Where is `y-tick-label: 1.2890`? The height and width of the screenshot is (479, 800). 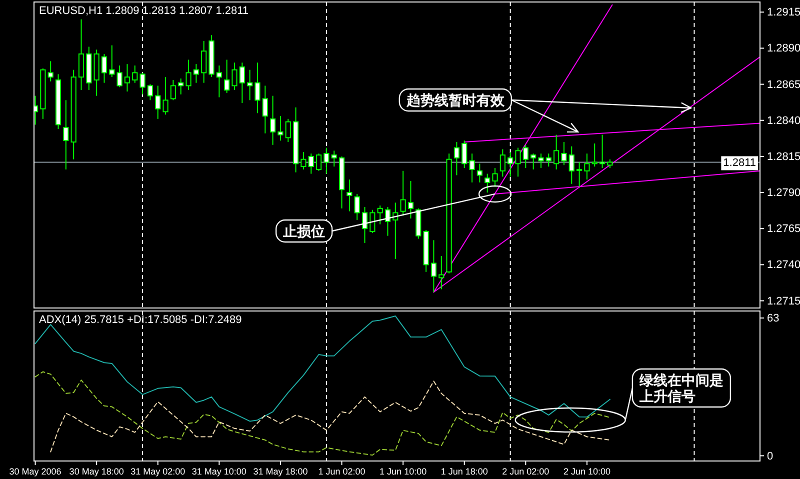 y-tick-label: 1.2890 is located at coordinates (783, 48).